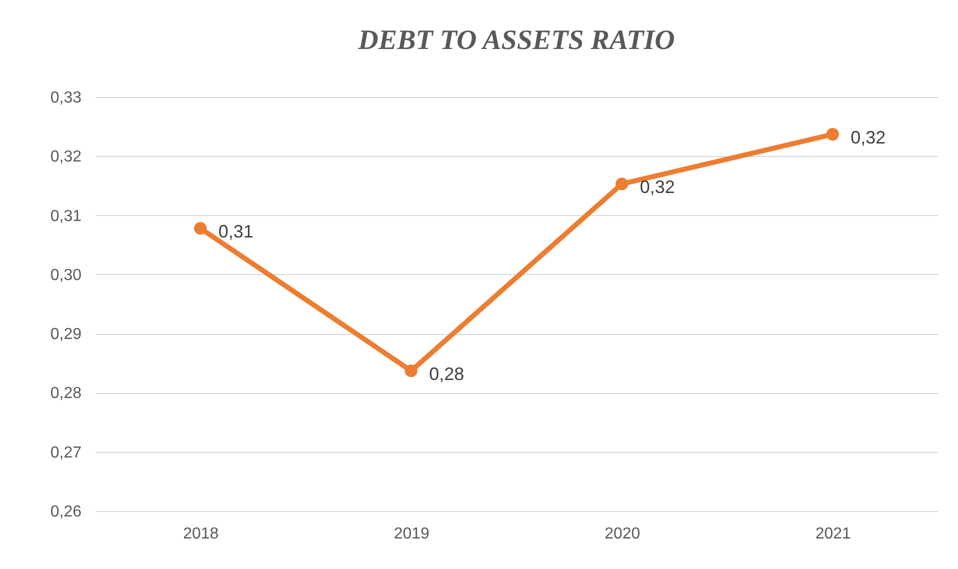 The image size is (958, 569). I want to click on y-tick-label: 0,29, so click(66, 335).